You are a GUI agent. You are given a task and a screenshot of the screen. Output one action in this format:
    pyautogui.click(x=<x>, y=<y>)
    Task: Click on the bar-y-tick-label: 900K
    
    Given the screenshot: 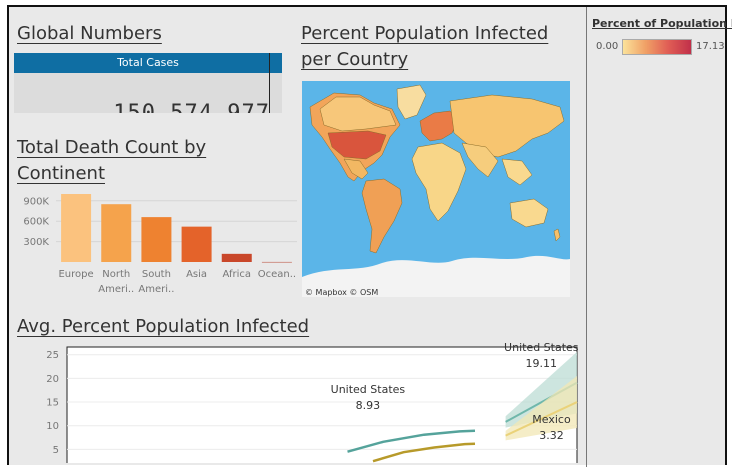 What is the action you would take?
    pyautogui.click(x=36, y=201)
    